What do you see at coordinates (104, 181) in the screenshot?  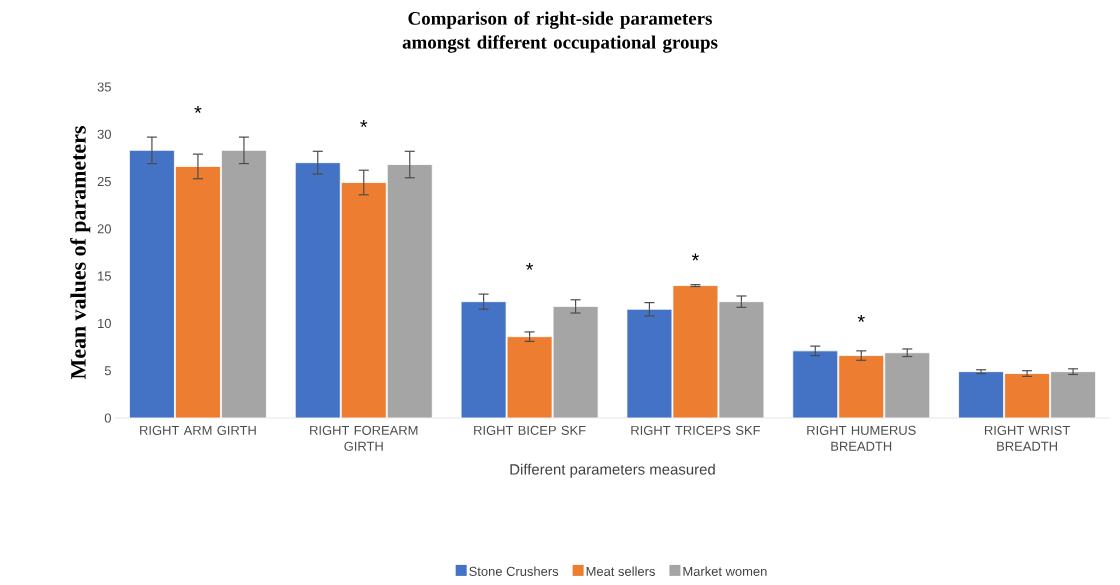 I see `y-tick-label: 25` at bounding box center [104, 181].